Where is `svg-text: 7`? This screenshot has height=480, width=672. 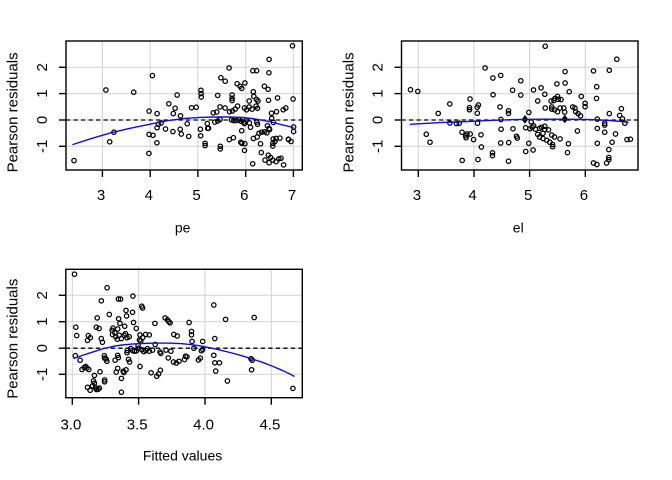
svg-text: 7 is located at coordinates (292, 195).